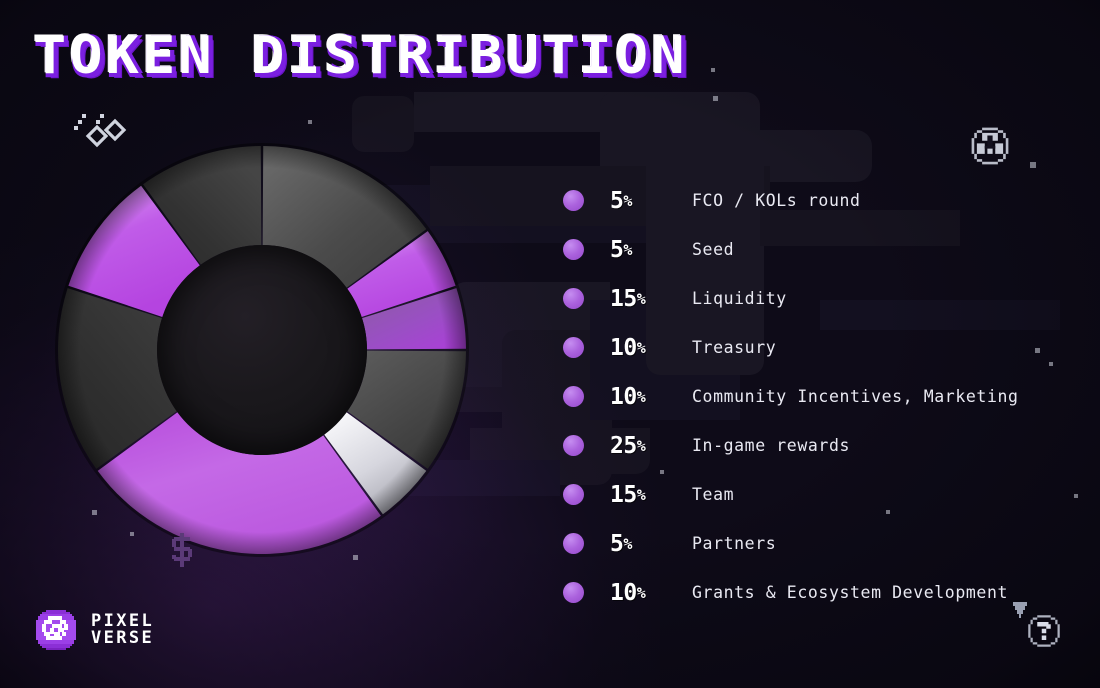 The height and width of the screenshot is (688, 1100). Describe the element at coordinates (823, 347) in the screenshot. I see `legend-item: 10% Treasury` at that location.